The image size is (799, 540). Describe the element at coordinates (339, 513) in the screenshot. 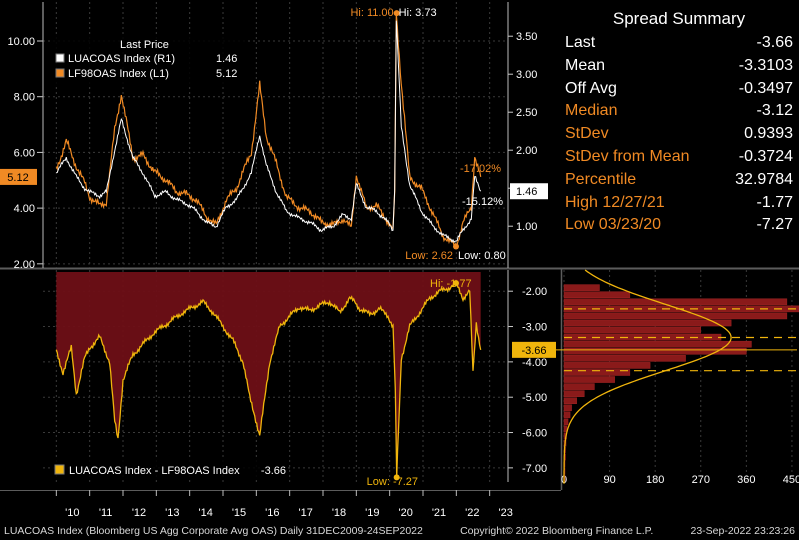

I see `x-axis-year-label: '18` at that location.